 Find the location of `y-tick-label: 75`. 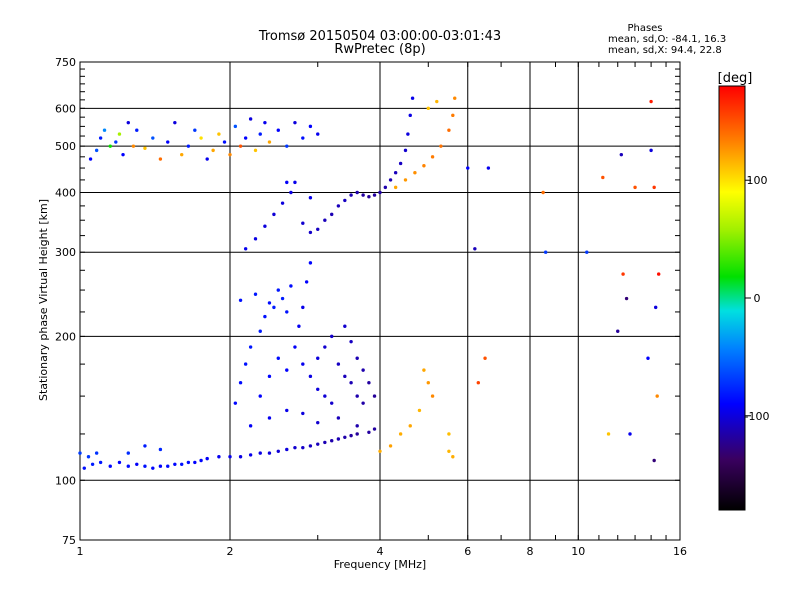

y-tick-label: 75 is located at coordinates (69, 540).